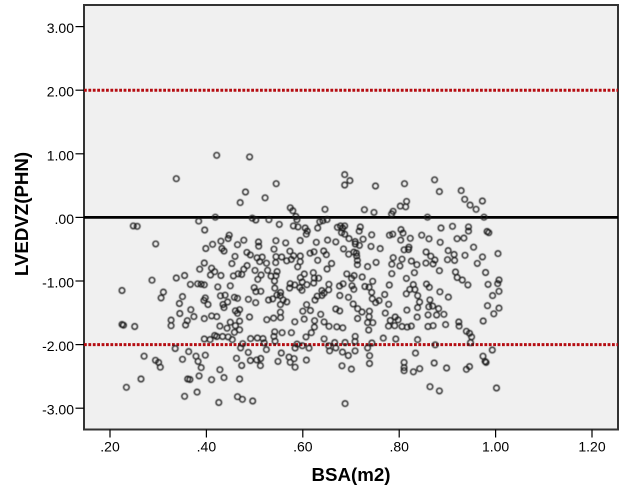  I want to click on svg-text: LVEDVZ(PHN), so click(21, 214).